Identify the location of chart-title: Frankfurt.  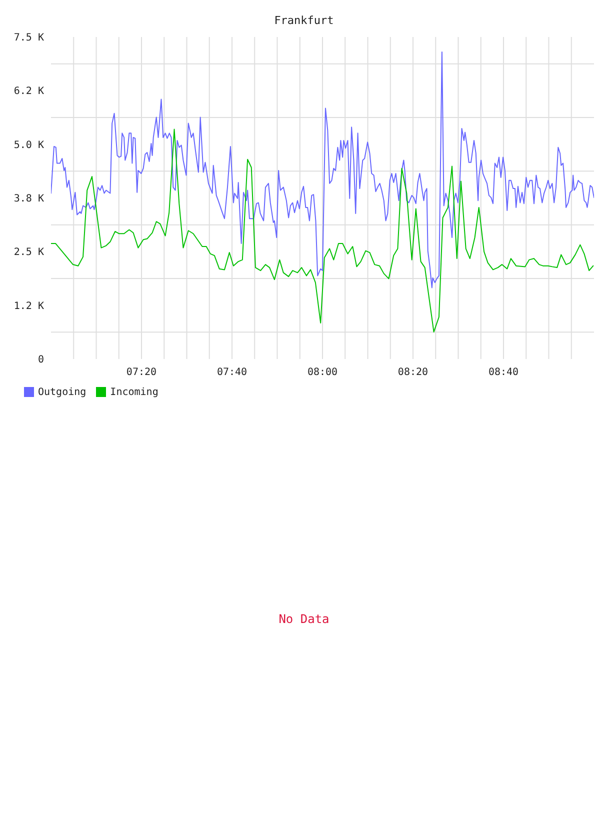
(304, 21).